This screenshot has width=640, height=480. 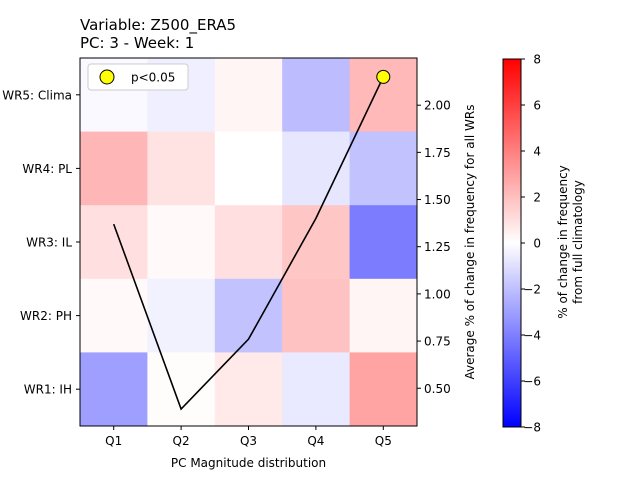 I want to click on right-tick-label: 0.75, so click(x=437, y=342).